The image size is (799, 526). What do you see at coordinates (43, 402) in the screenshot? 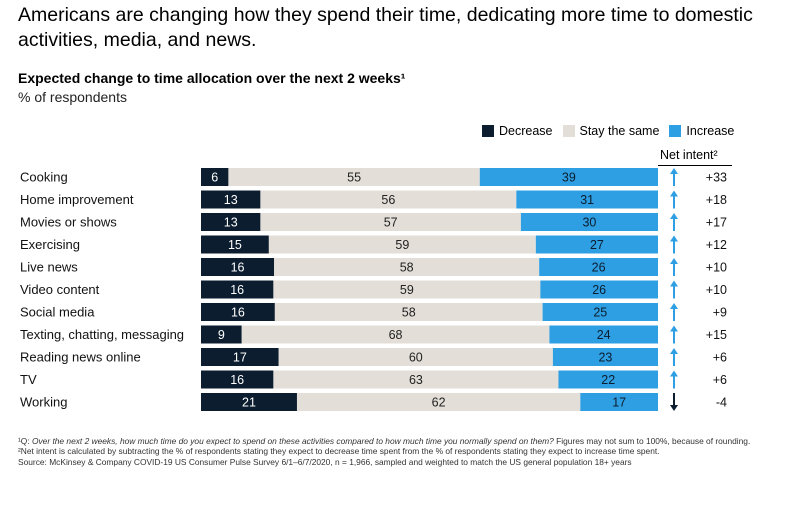
I see `category-label-working: Working` at bounding box center [43, 402].